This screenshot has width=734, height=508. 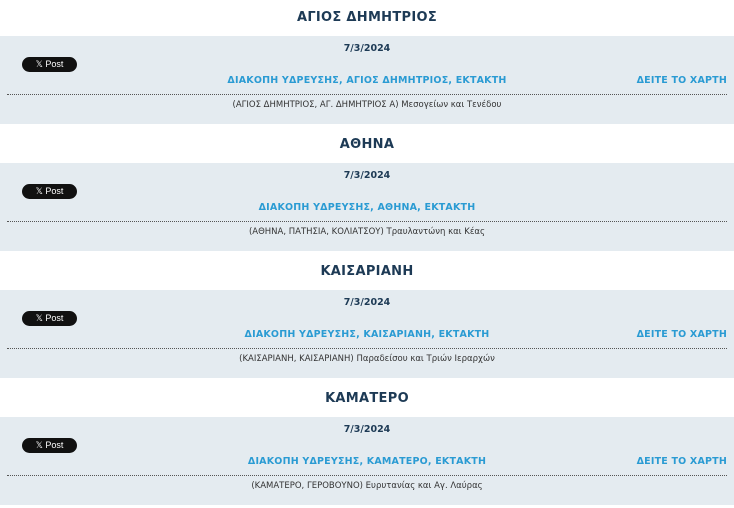 I want to click on area-heading: ΚΑΙΣΑΡΙΑΝΗ, so click(x=367, y=271).